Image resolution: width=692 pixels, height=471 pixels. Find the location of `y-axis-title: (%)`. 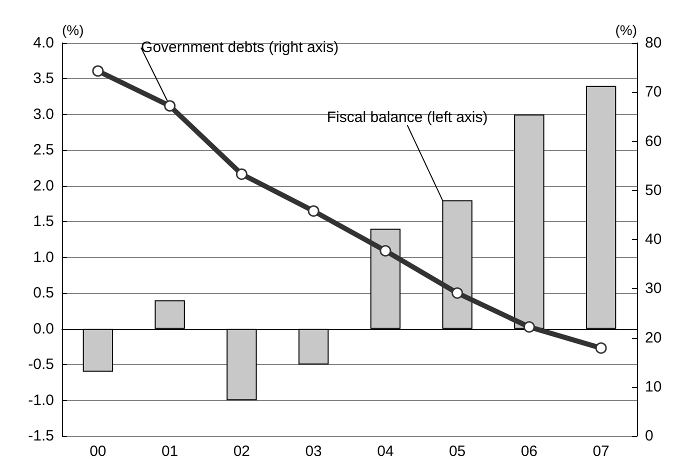

y-axis-title: (%) is located at coordinates (73, 30).